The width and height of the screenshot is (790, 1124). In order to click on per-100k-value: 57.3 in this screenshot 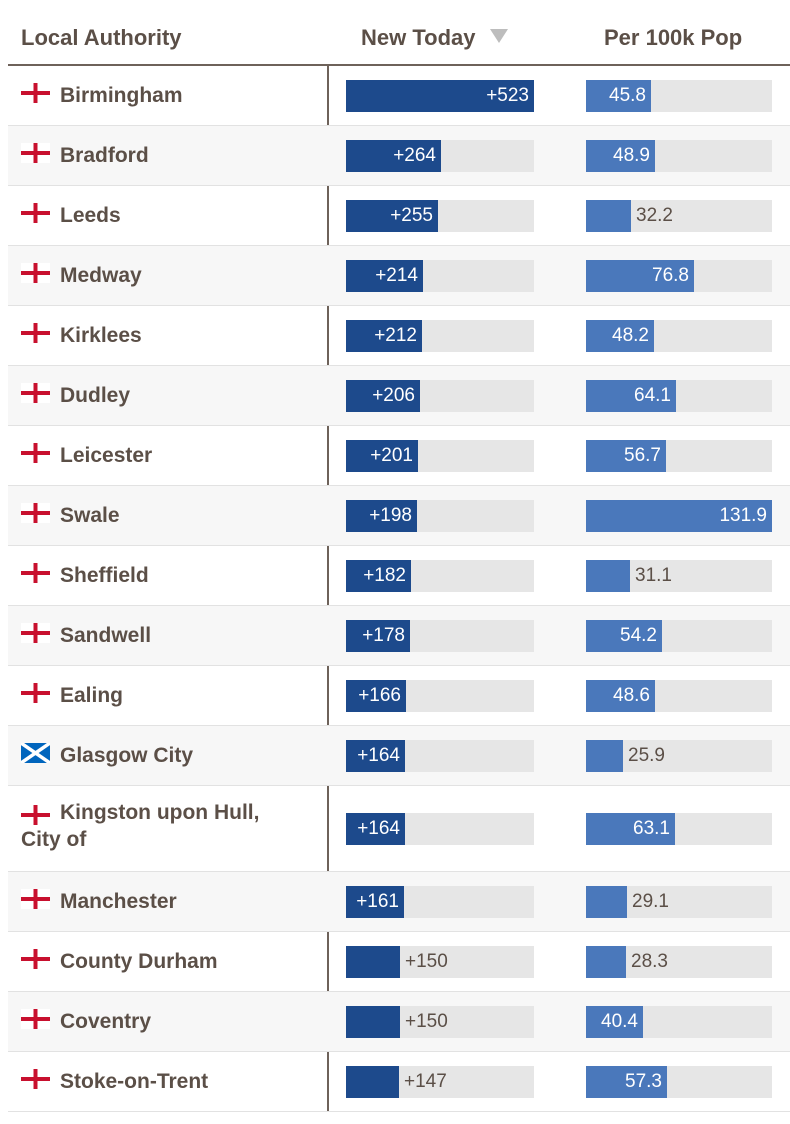, I will do `click(643, 1081)`.